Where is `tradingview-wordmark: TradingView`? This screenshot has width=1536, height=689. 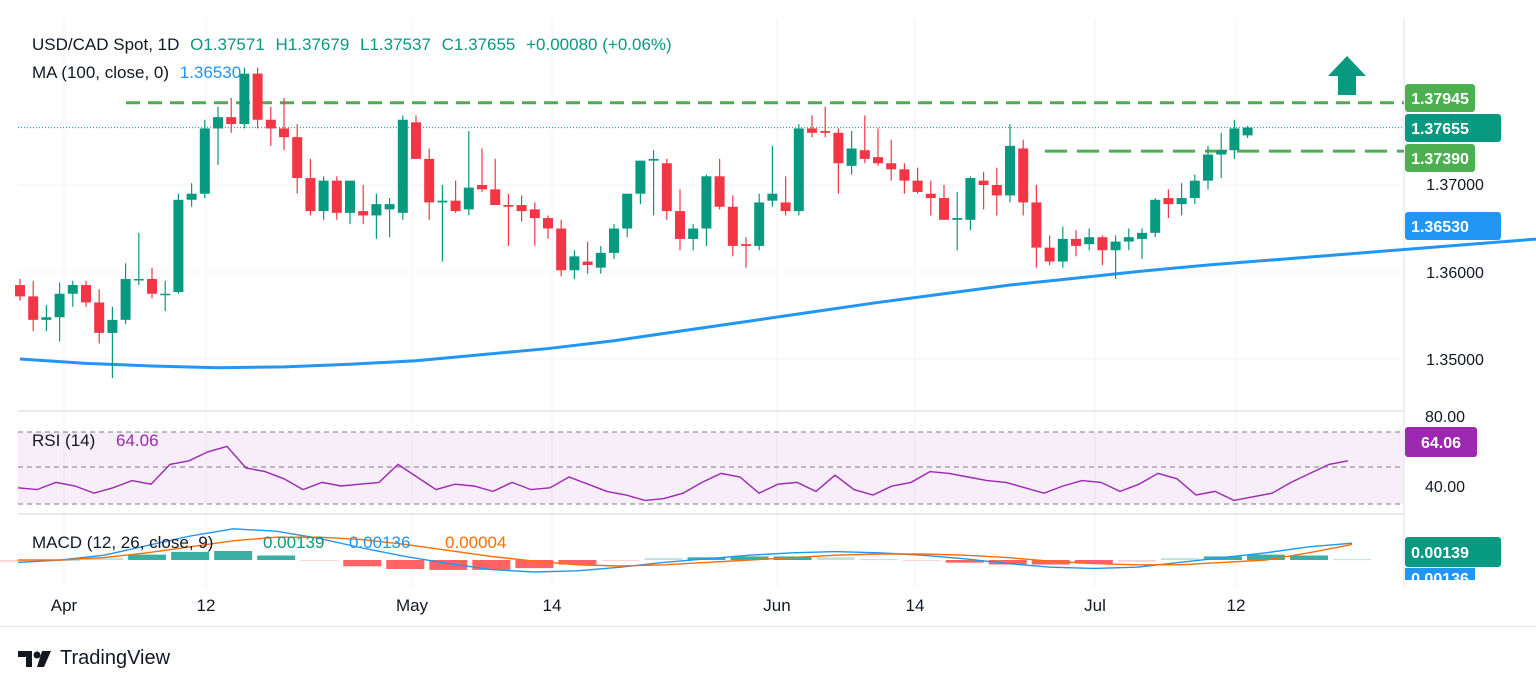 tradingview-wordmark: TradingView is located at coordinates (115, 658).